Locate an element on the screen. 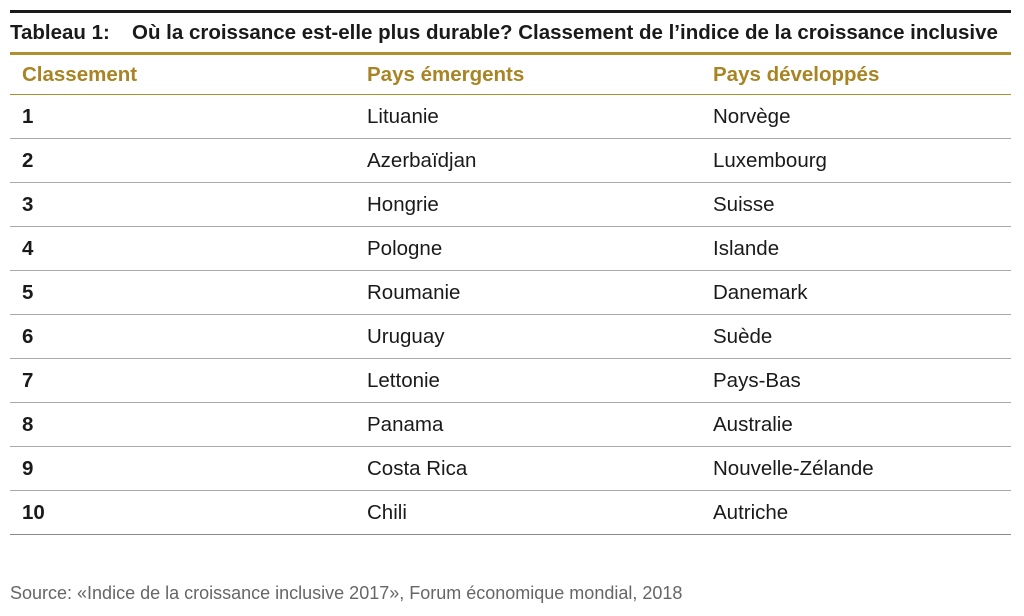 The height and width of the screenshot is (616, 1024). table-row: 10 Chili Autriche is located at coordinates (510, 512).